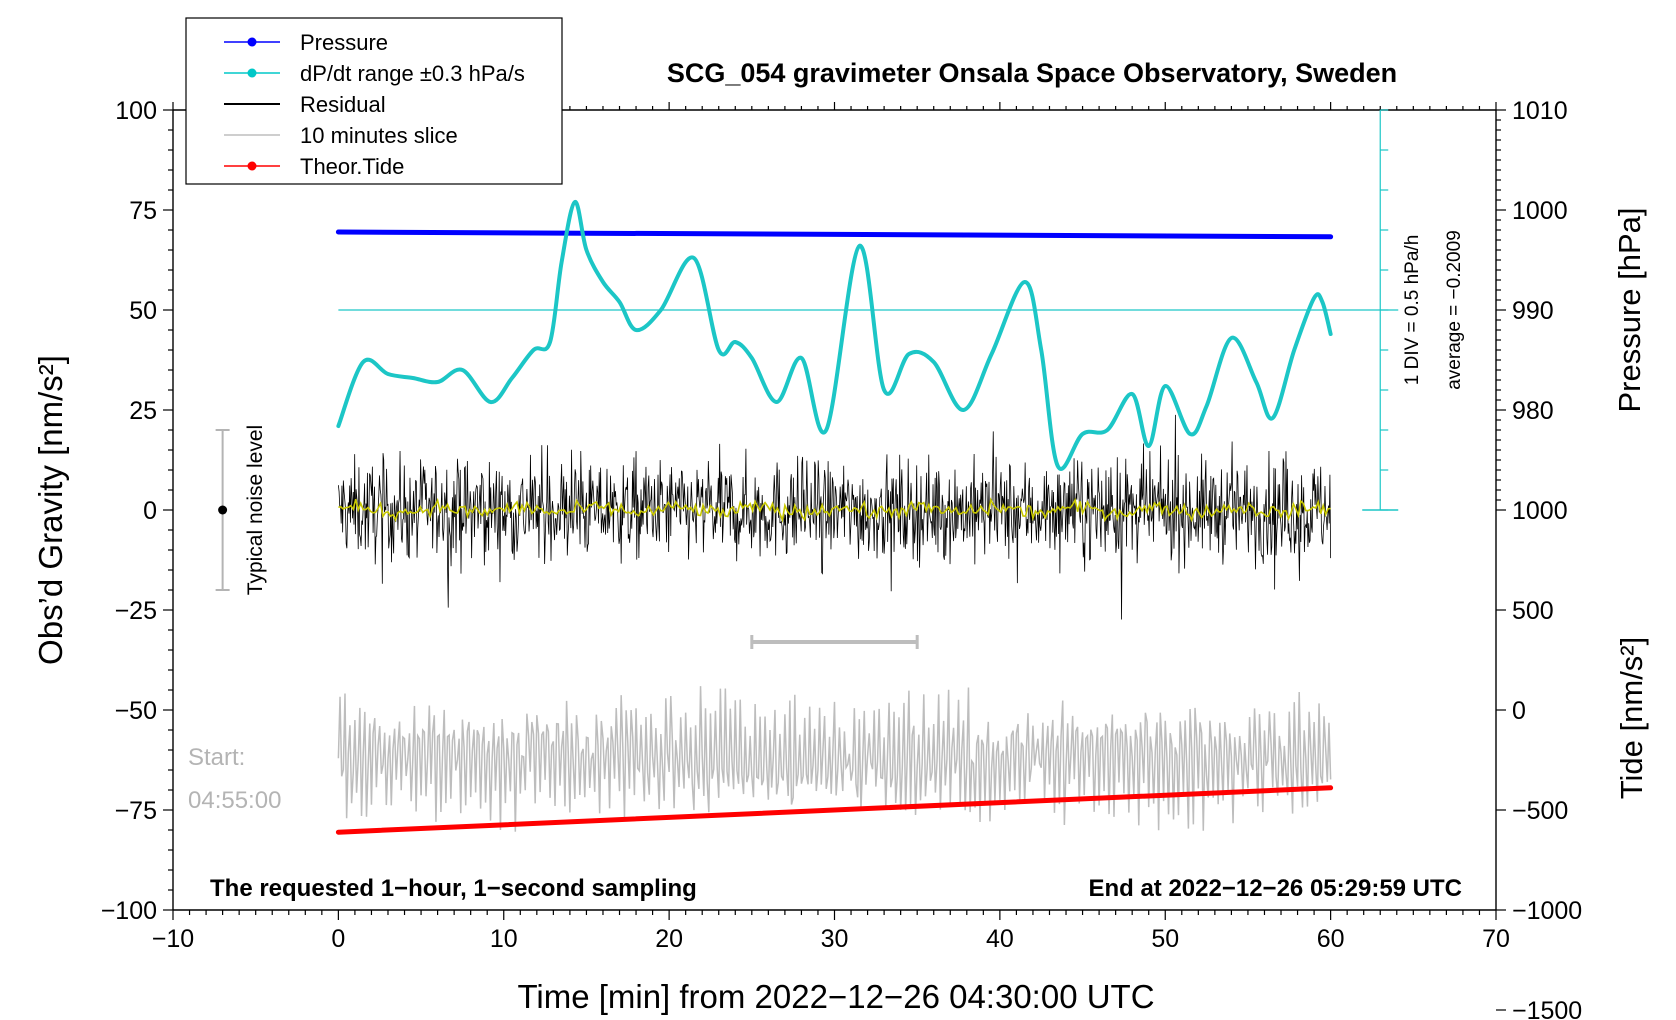 The height and width of the screenshot is (1020, 1676). What do you see at coordinates (143, 211) in the screenshot?
I see `y-tick-label: 75` at bounding box center [143, 211].